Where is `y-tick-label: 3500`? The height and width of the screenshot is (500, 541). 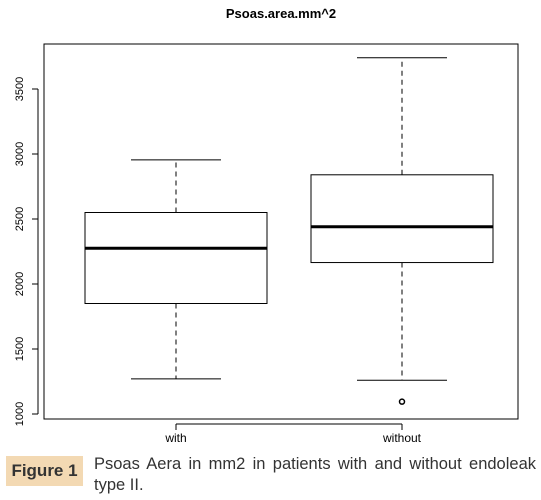
y-tick-label: 3500 is located at coordinates (20, 89).